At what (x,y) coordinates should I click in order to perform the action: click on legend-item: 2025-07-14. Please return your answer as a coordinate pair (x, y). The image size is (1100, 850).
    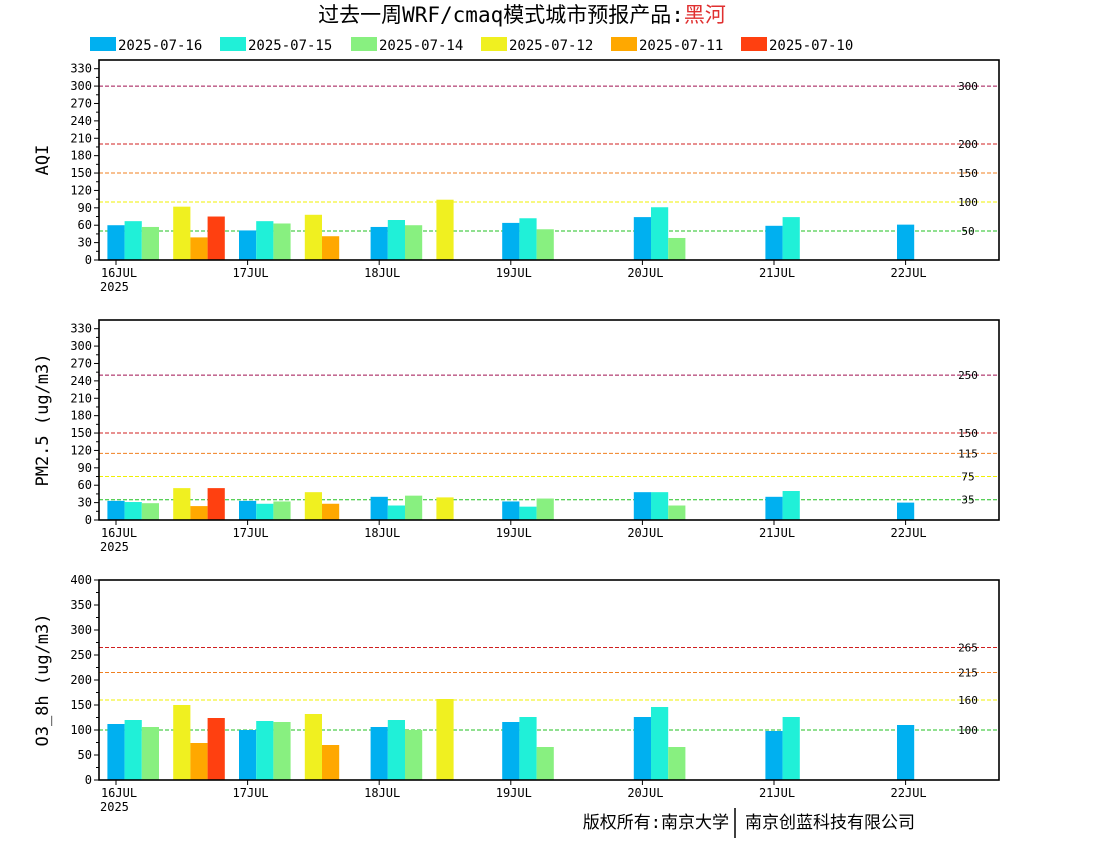
    Looking at the image, I should click on (407, 45).